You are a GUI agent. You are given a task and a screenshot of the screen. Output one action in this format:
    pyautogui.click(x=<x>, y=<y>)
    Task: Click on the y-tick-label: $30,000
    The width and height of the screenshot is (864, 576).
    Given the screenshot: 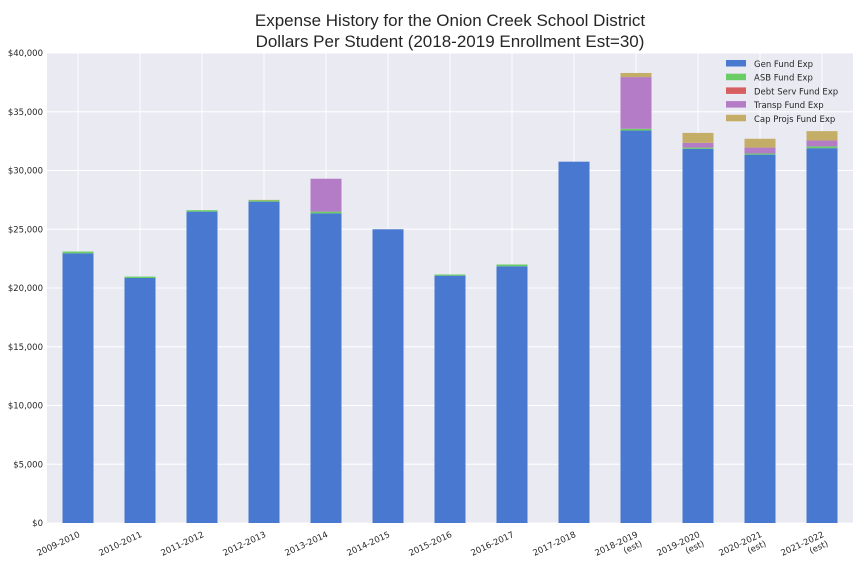 What is the action you would take?
    pyautogui.click(x=25, y=172)
    